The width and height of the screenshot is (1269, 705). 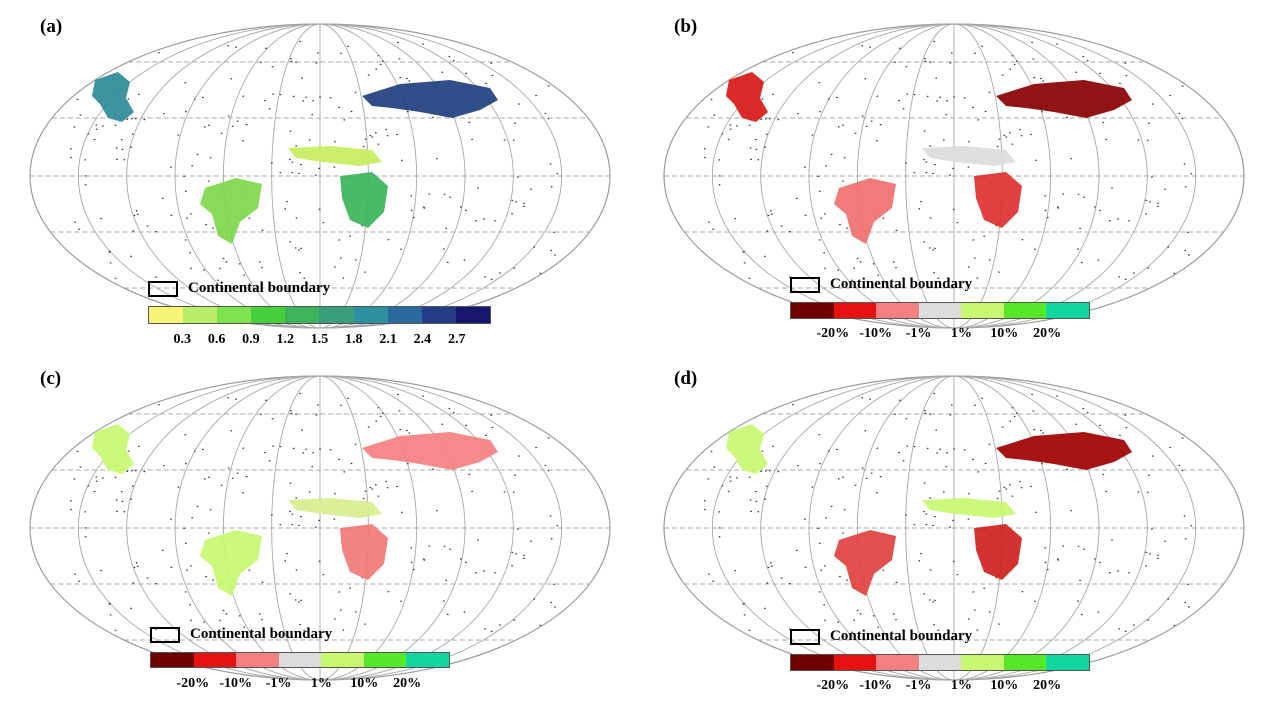 I want to click on colorbar-tick-label: 0.9, so click(x=251, y=339).